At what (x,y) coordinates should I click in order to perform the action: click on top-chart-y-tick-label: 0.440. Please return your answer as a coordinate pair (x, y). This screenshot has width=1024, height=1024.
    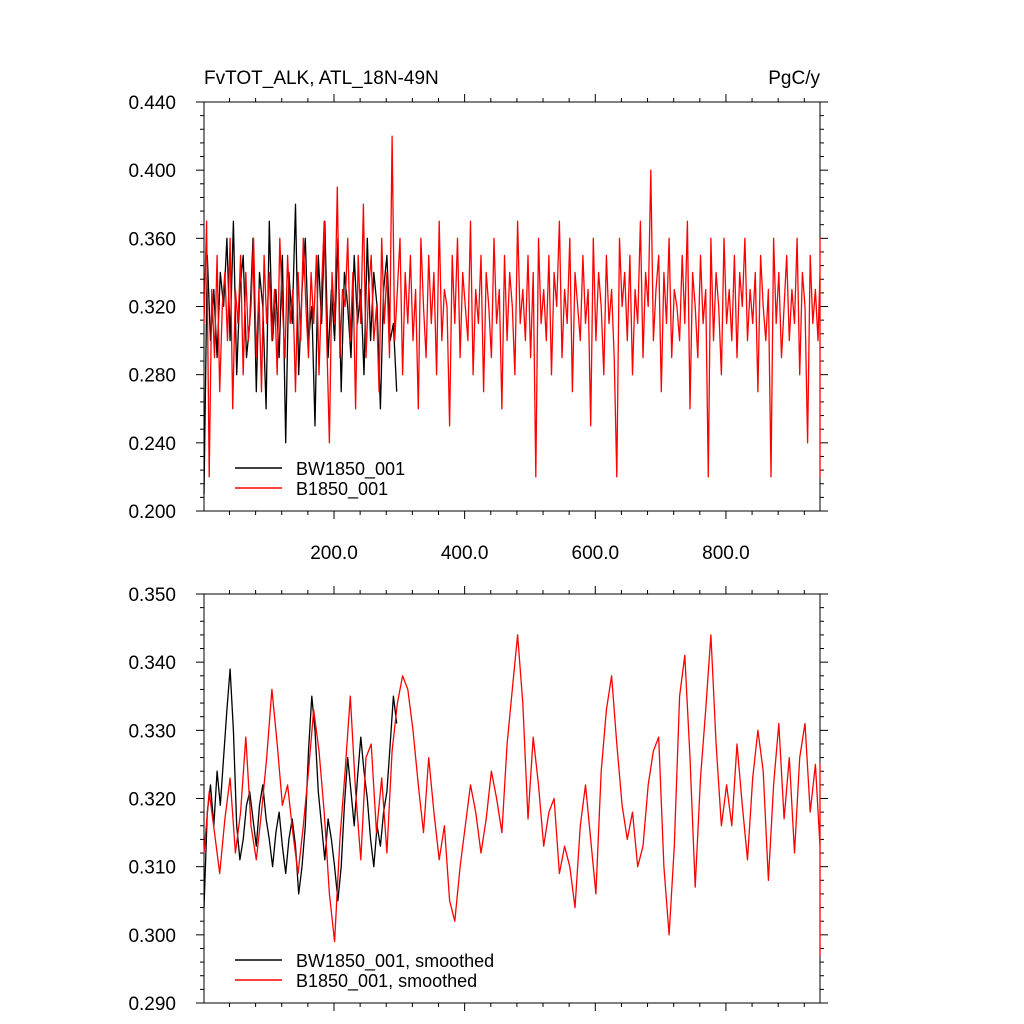
    Looking at the image, I should click on (152, 103).